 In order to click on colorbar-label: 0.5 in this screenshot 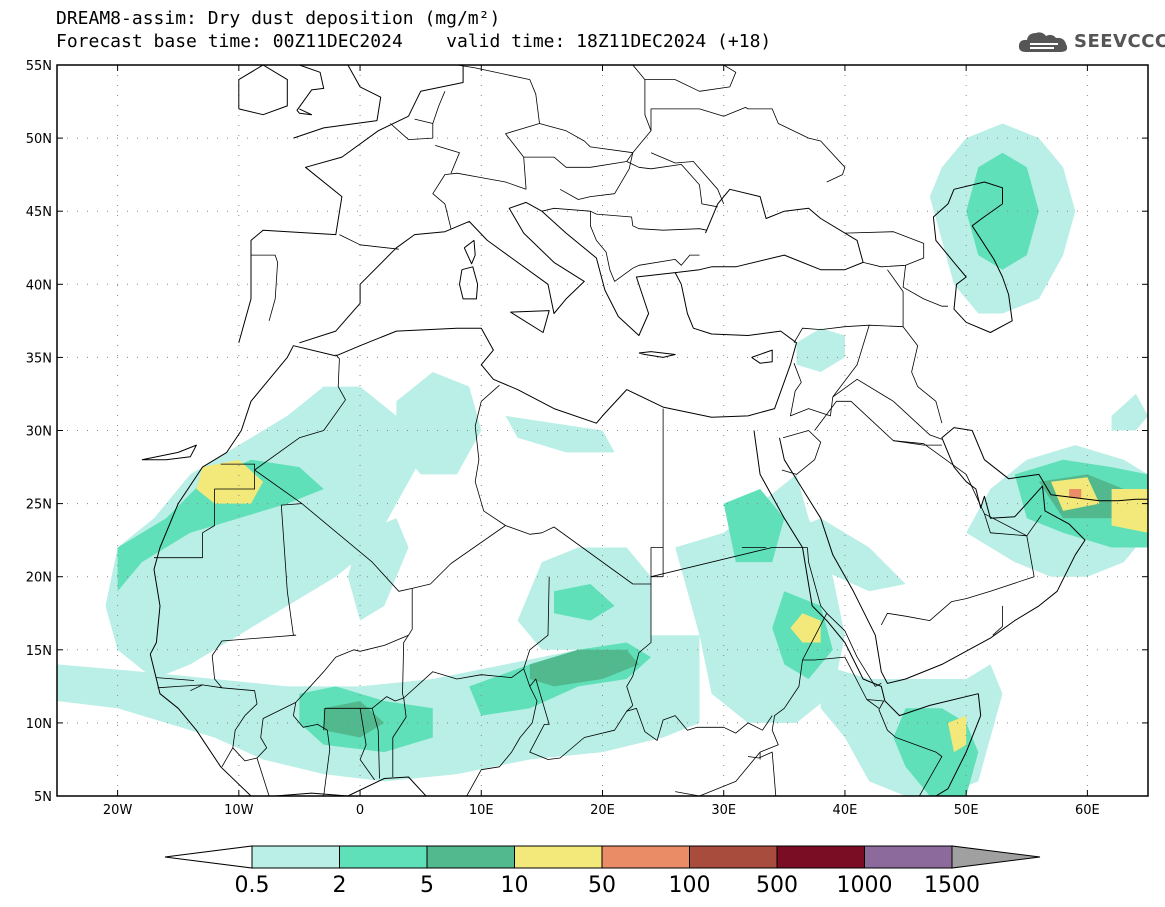, I will do `click(252, 885)`.